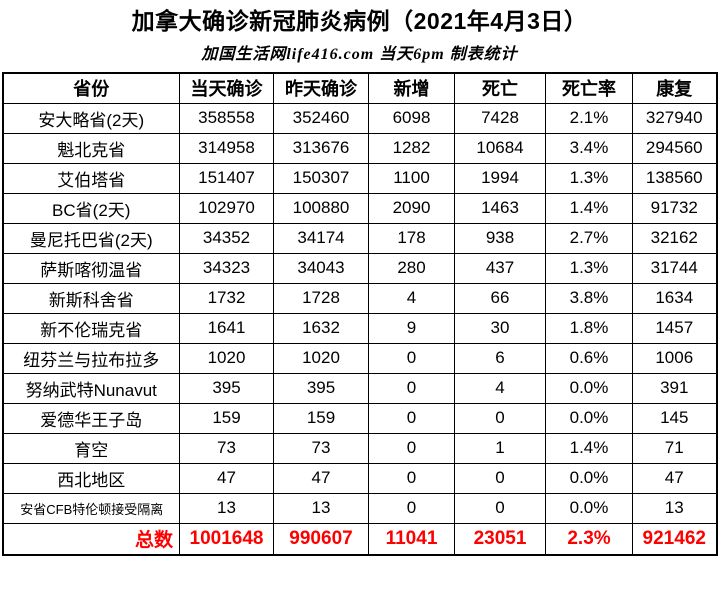 This screenshot has width=719, height=590. What do you see at coordinates (500, 178) in the screenshot?
I see `cell-deaths: 1994` at bounding box center [500, 178].